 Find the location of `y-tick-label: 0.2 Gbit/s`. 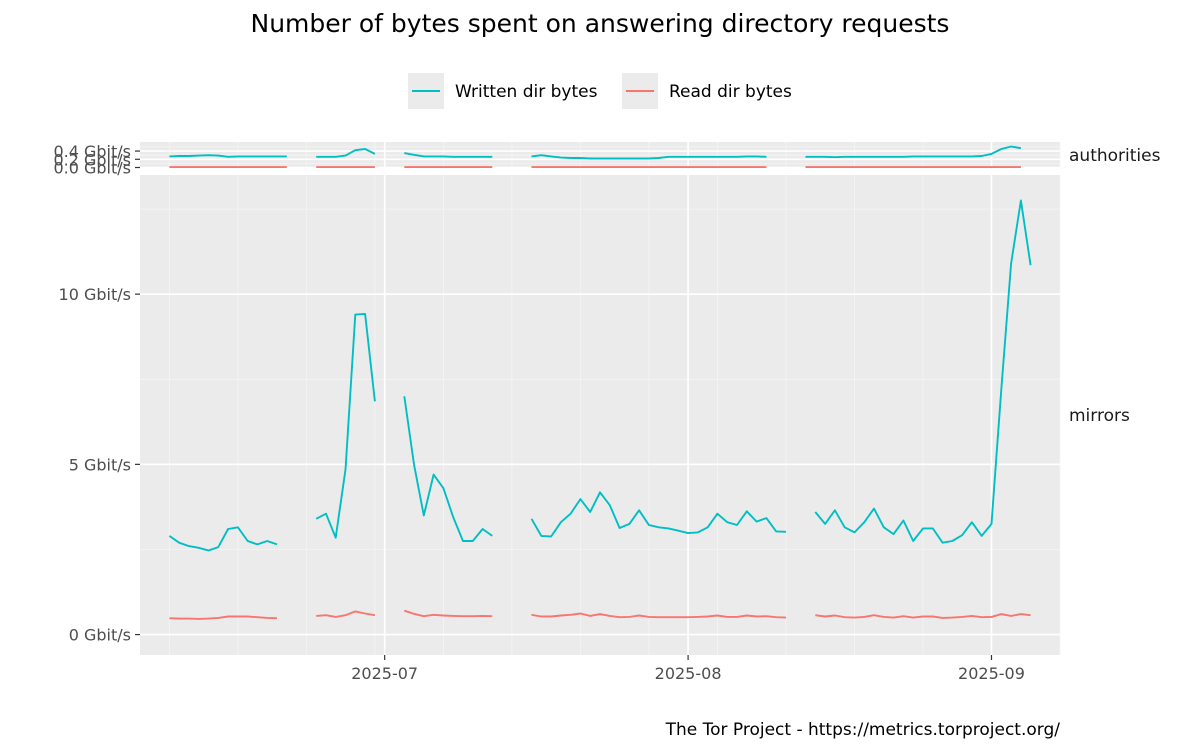

y-tick-label: 0.2 Gbit/s is located at coordinates (92, 159).